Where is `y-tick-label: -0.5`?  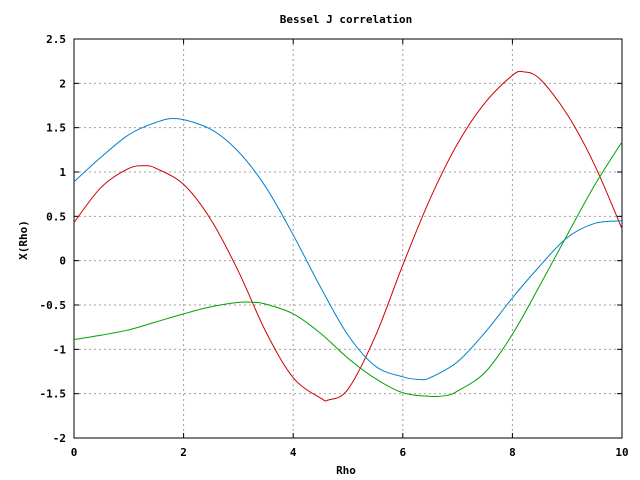
y-tick-label: -0.5 is located at coordinates (53, 305).